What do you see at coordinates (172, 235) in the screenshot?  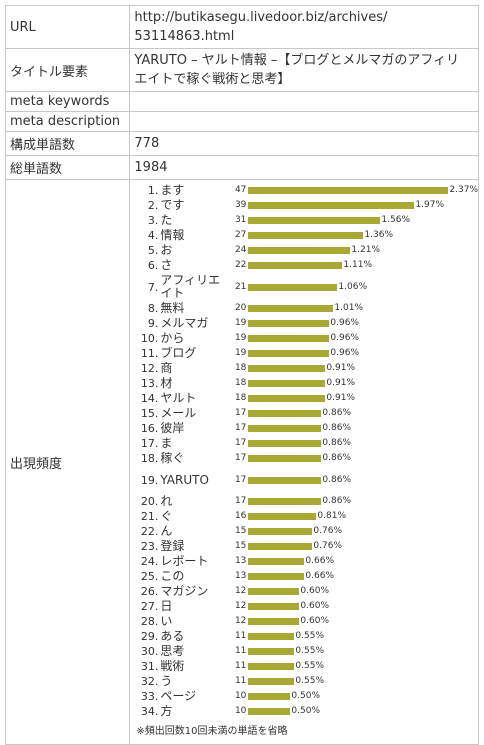 I see `word-text: 情報` at bounding box center [172, 235].